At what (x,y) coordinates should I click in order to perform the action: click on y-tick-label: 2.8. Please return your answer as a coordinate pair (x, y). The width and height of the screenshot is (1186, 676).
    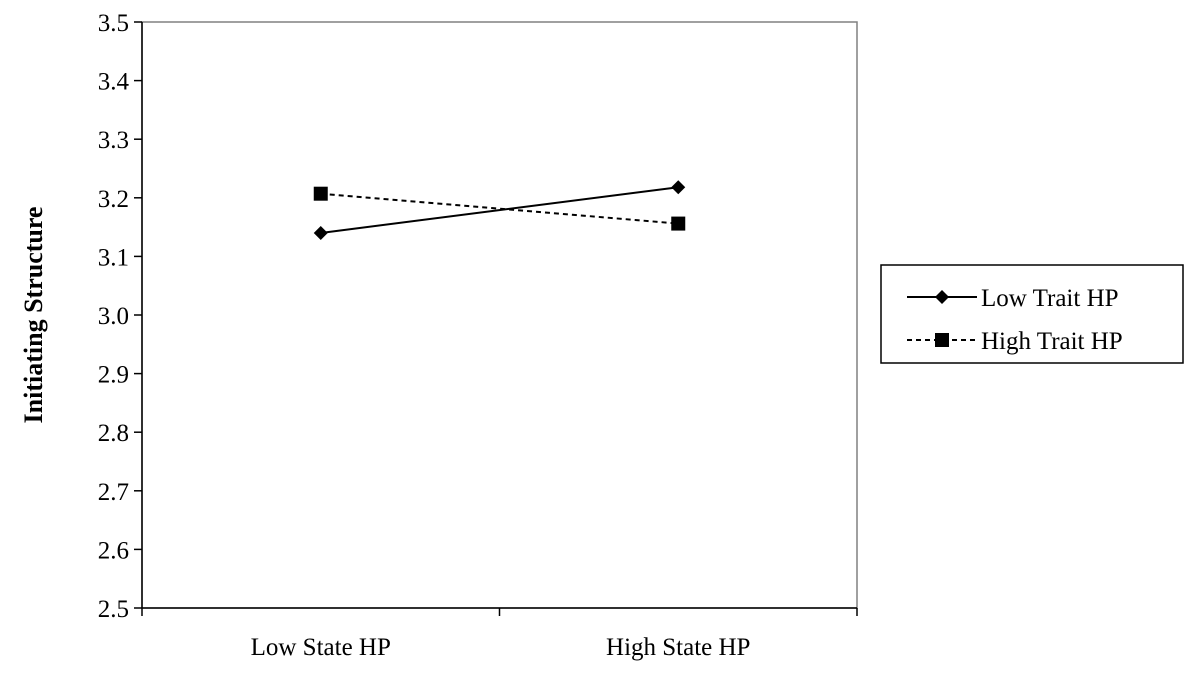
    Looking at the image, I should click on (113, 433).